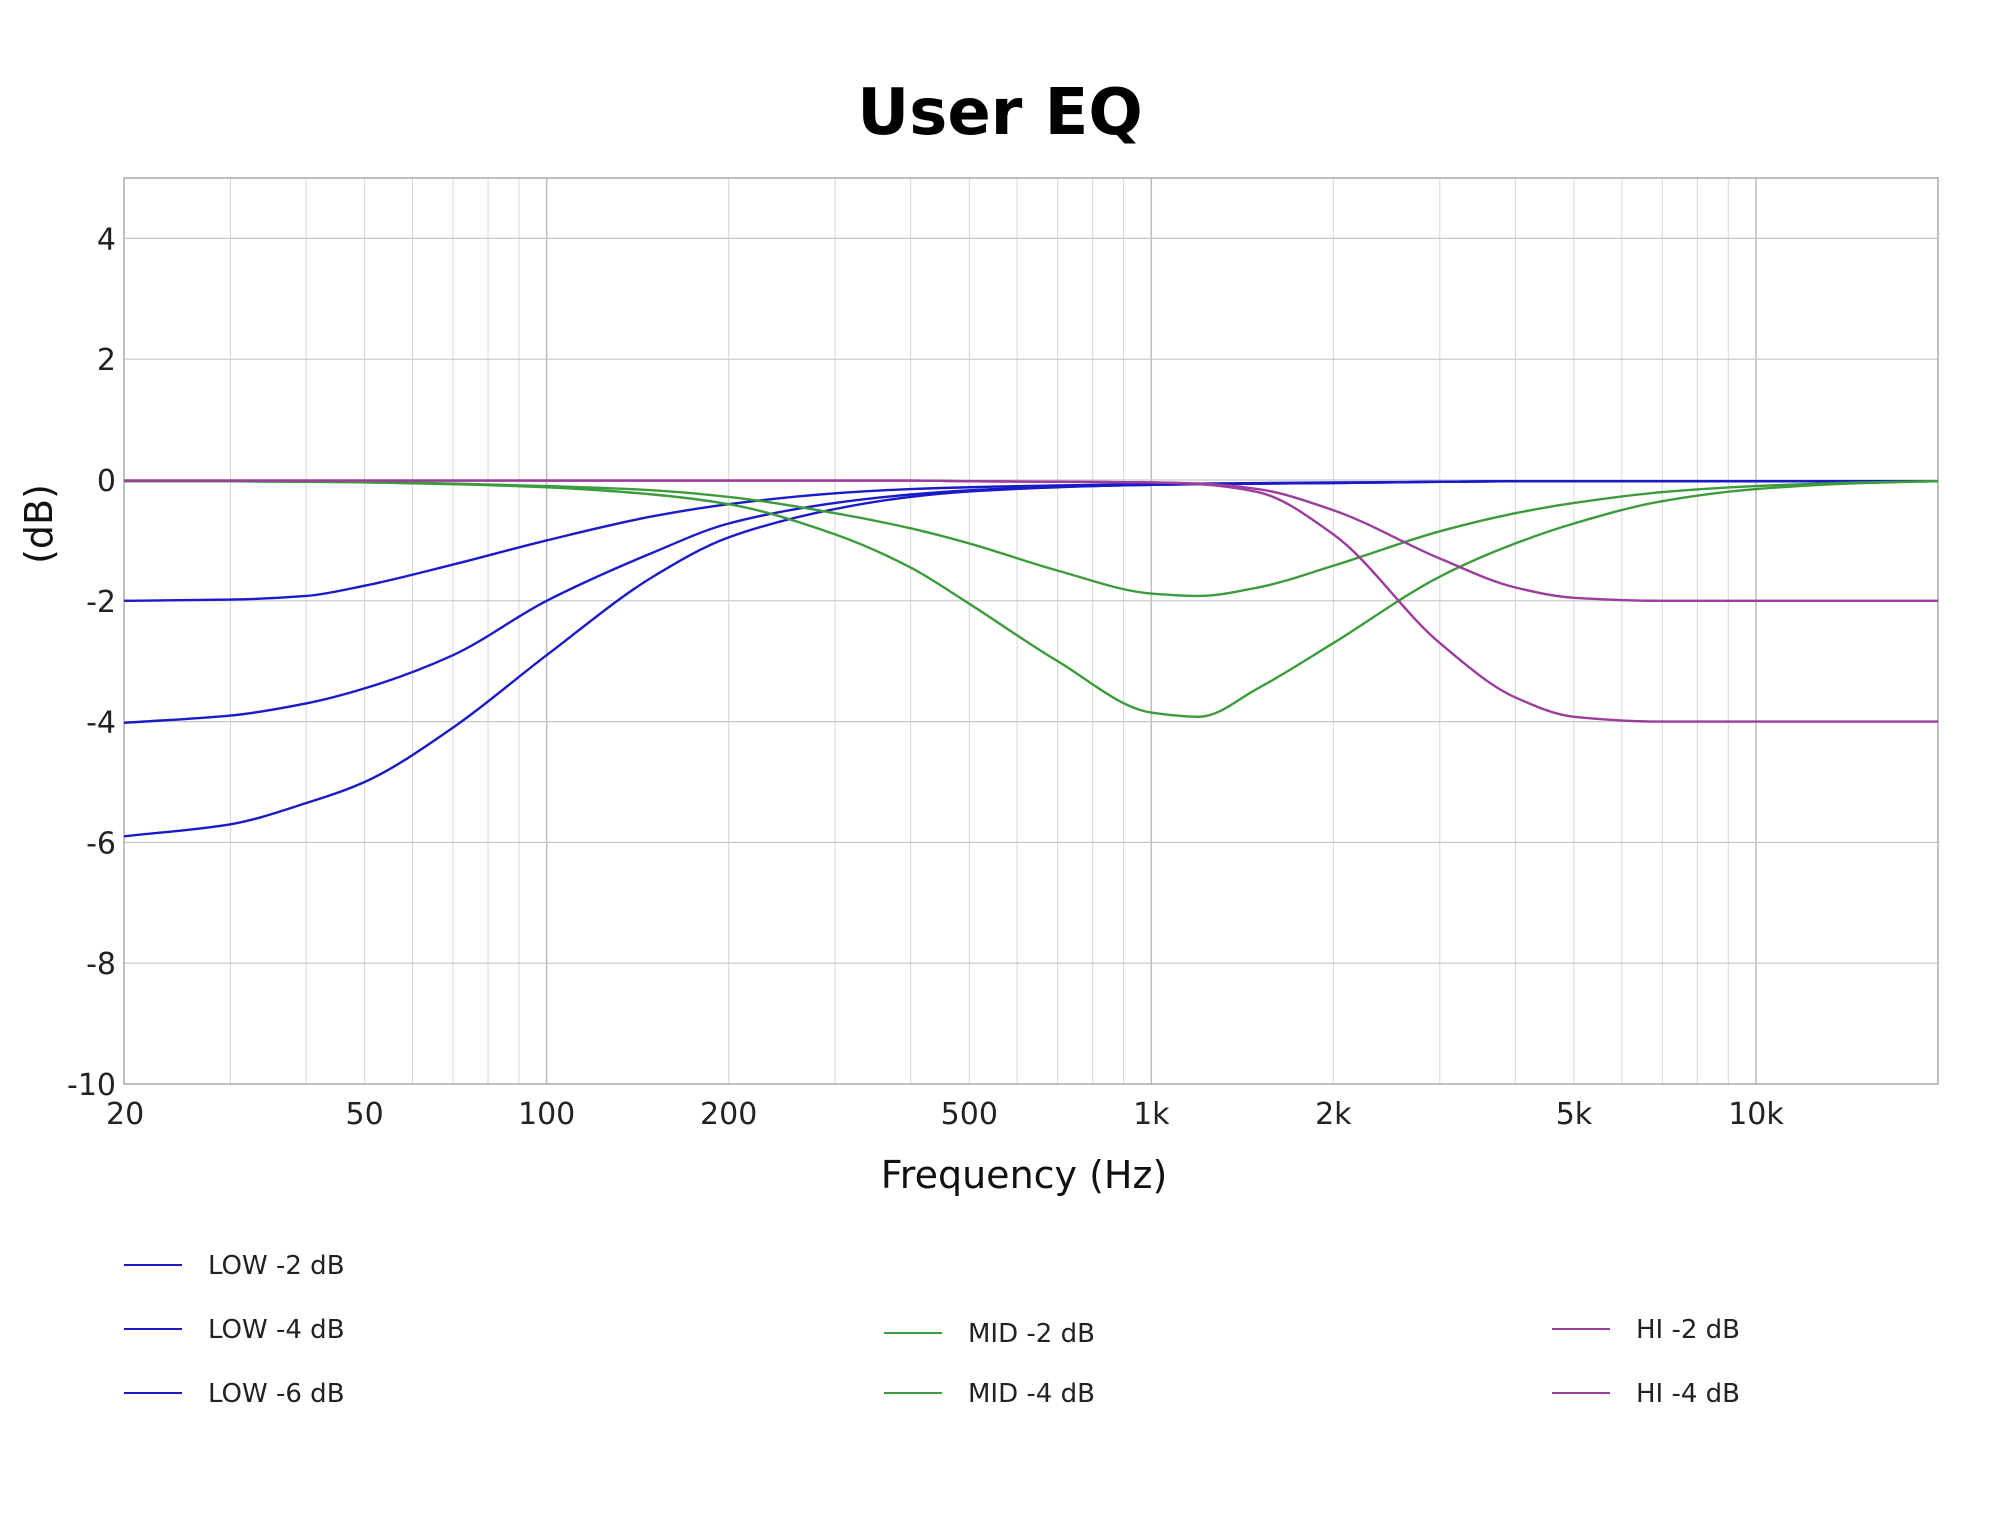 The height and width of the screenshot is (1534, 2000). What do you see at coordinates (276, 1266) in the screenshot?
I see `legend-label: LOW -2 dB` at bounding box center [276, 1266].